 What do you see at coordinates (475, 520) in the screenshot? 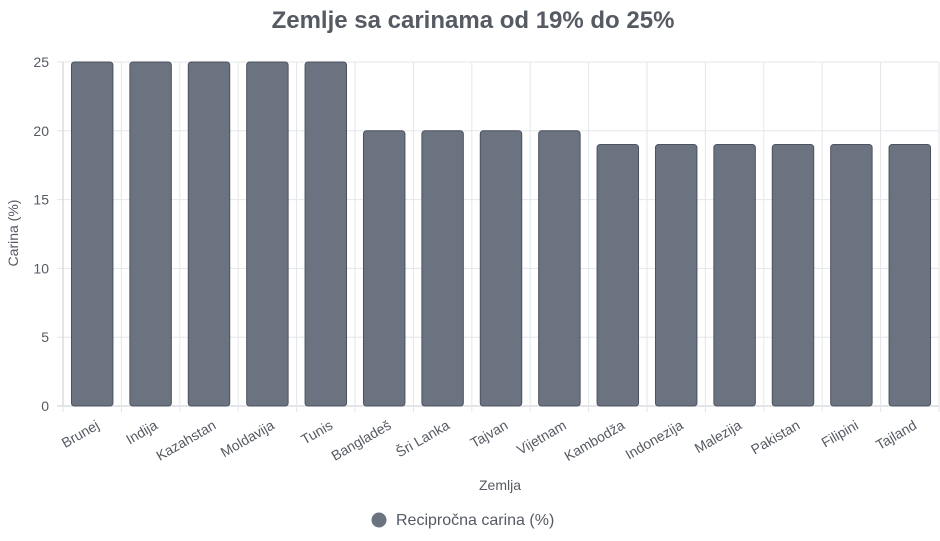
I see `legend-label: Recipročna carina (%)` at bounding box center [475, 520].